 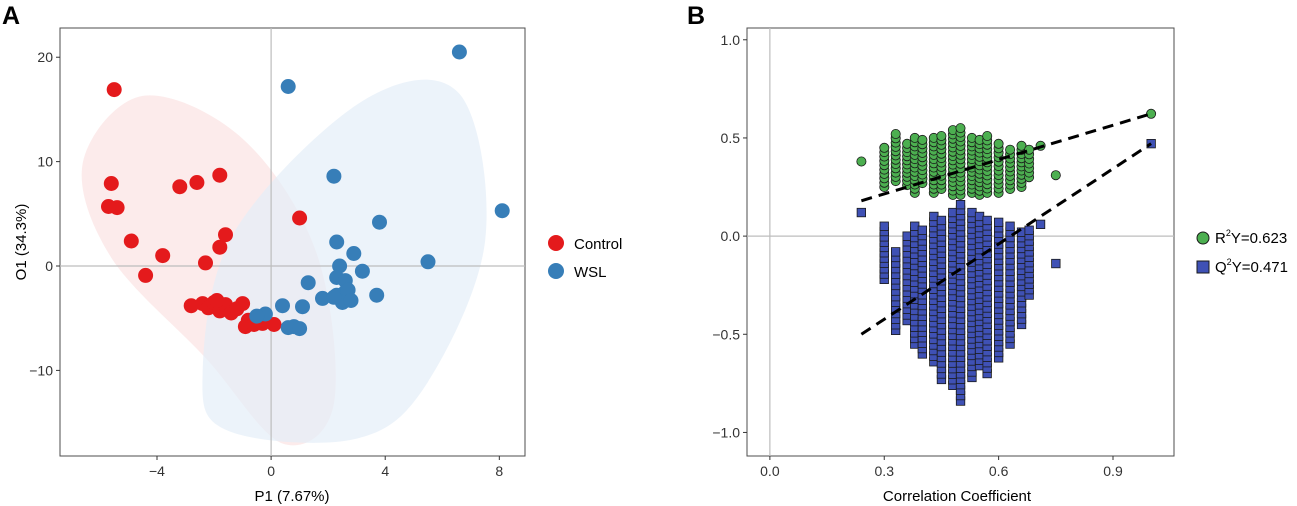 I want to click on legend-q2y-marker, so click(x=1203, y=267).